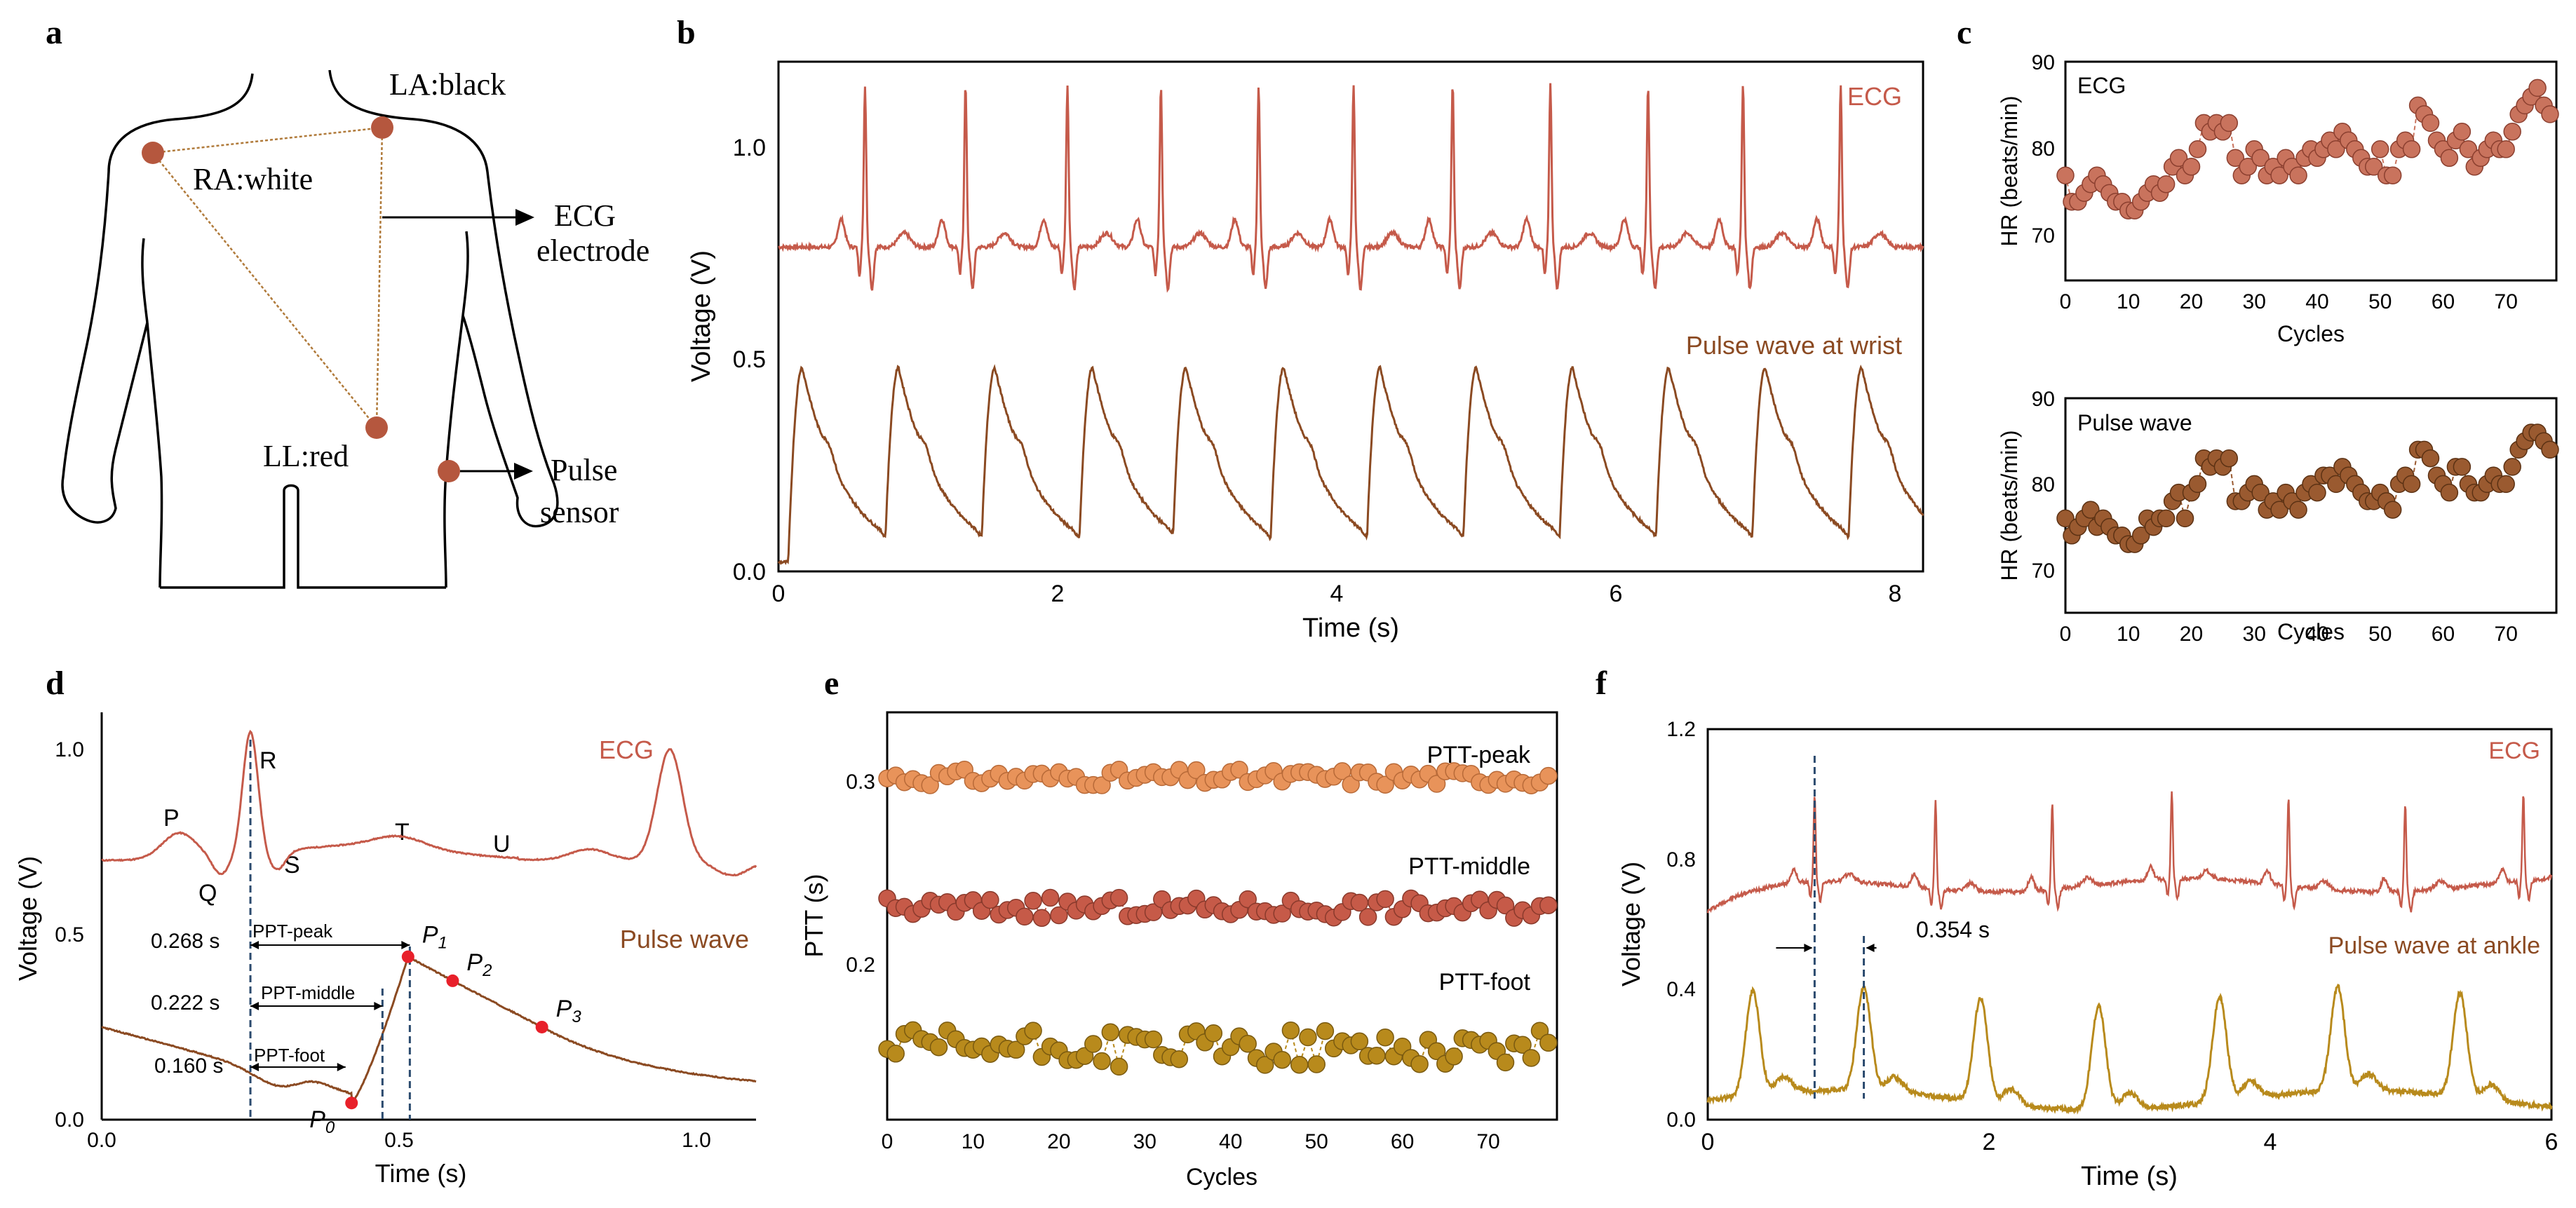 This screenshot has height=1208, width=2576. What do you see at coordinates (2191, 301) in the screenshot?
I see `hr-xtick: 20` at bounding box center [2191, 301].